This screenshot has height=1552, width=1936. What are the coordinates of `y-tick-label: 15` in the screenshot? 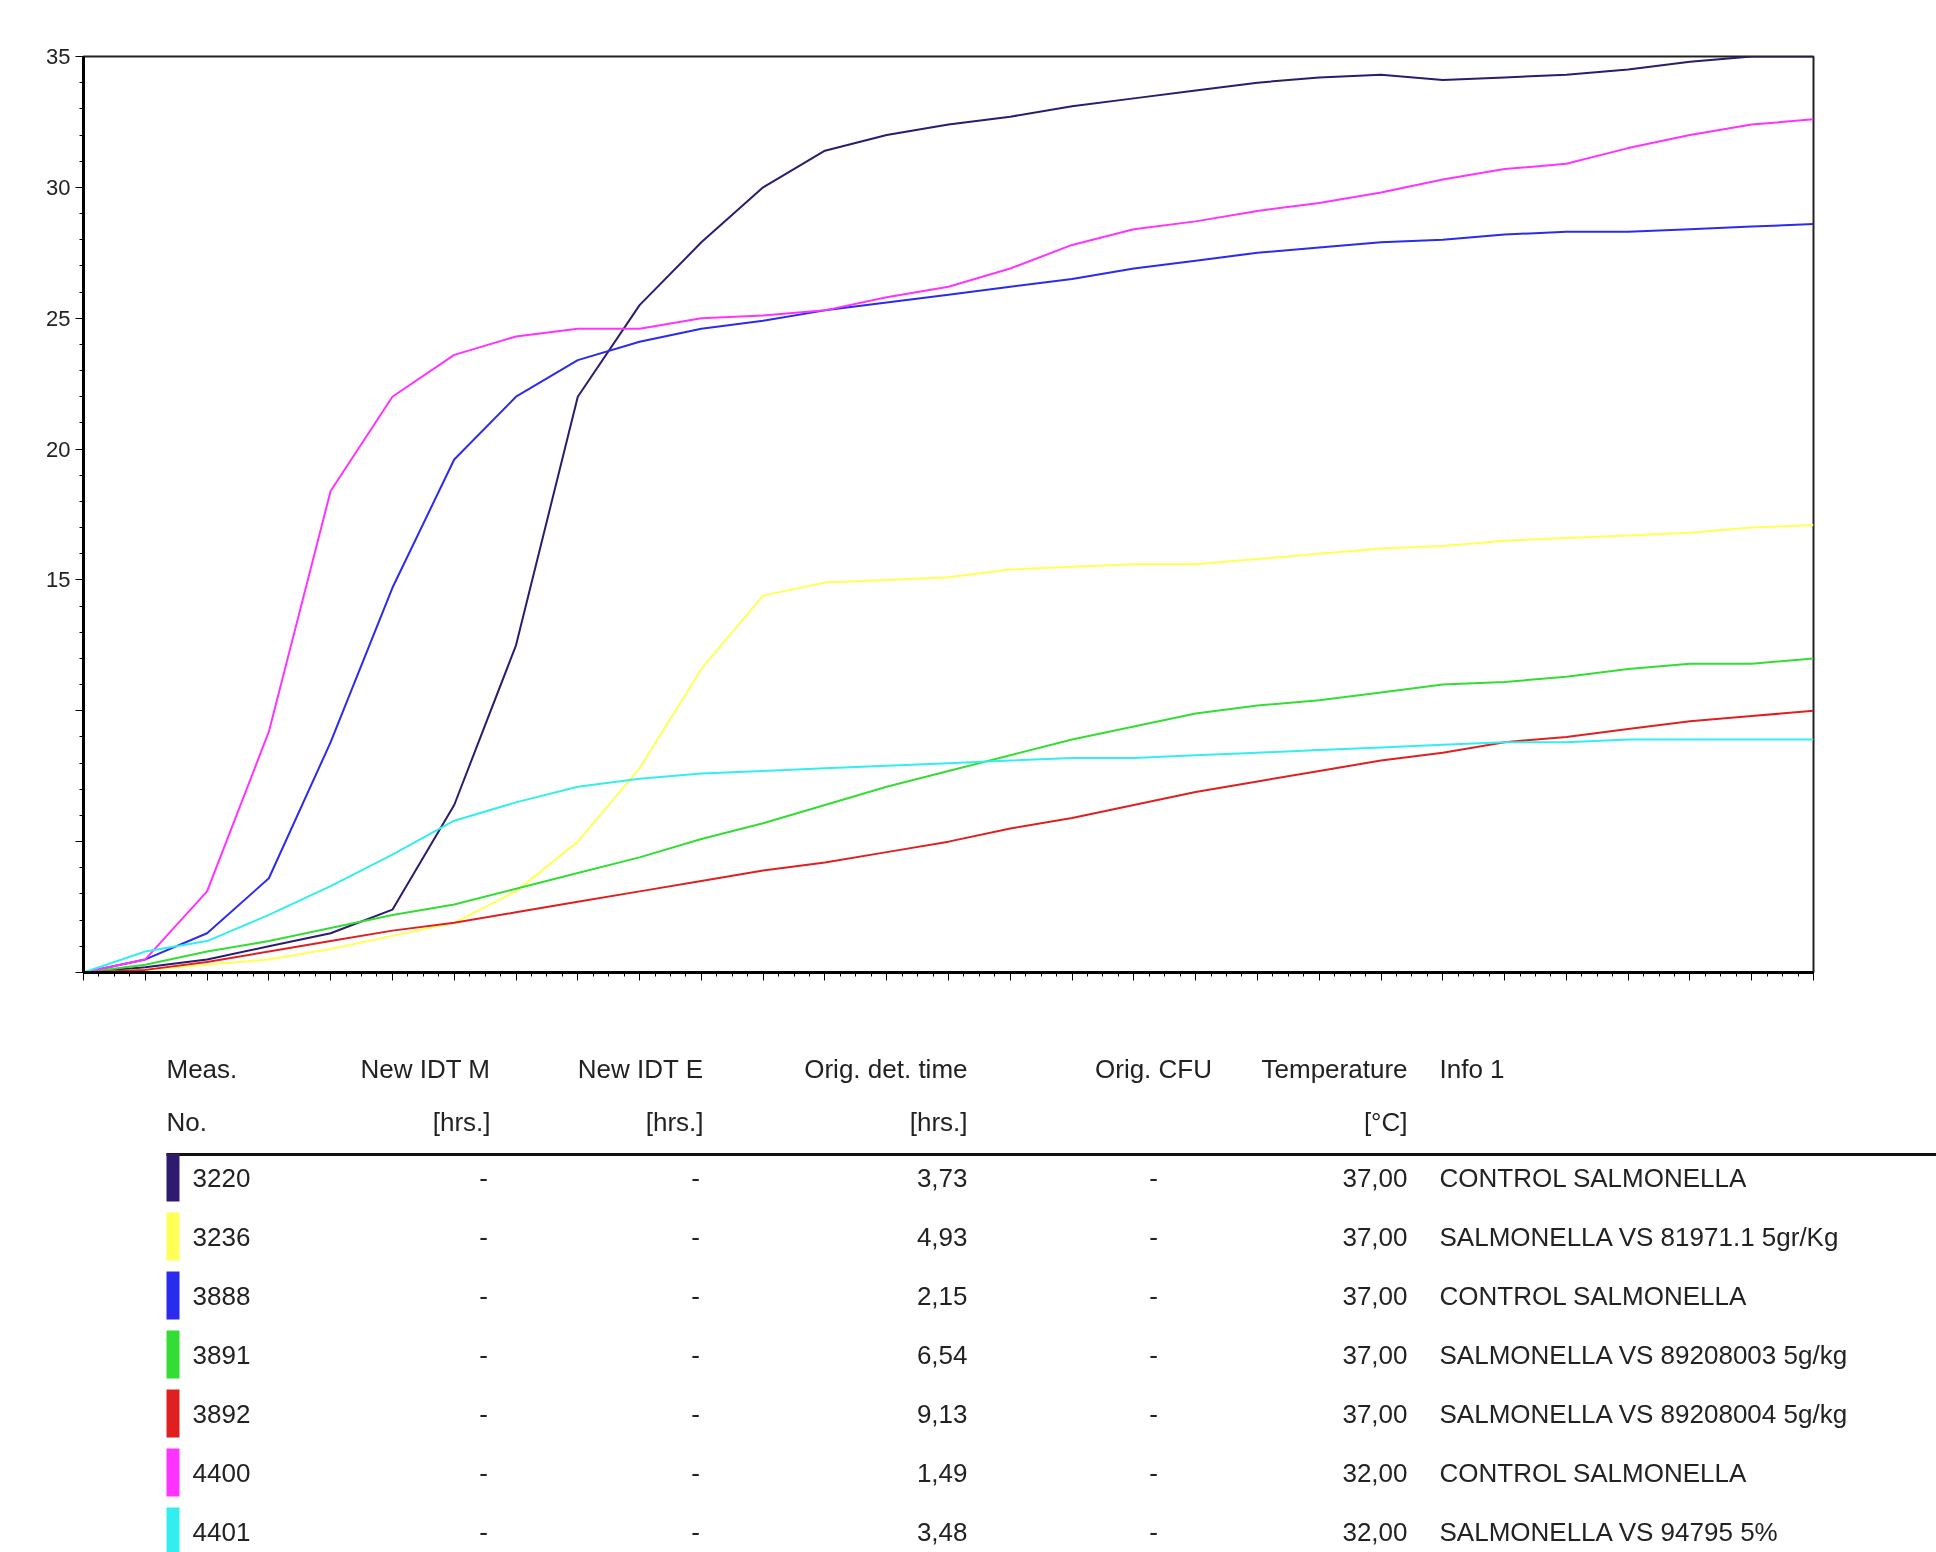 It's located at (58, 580).